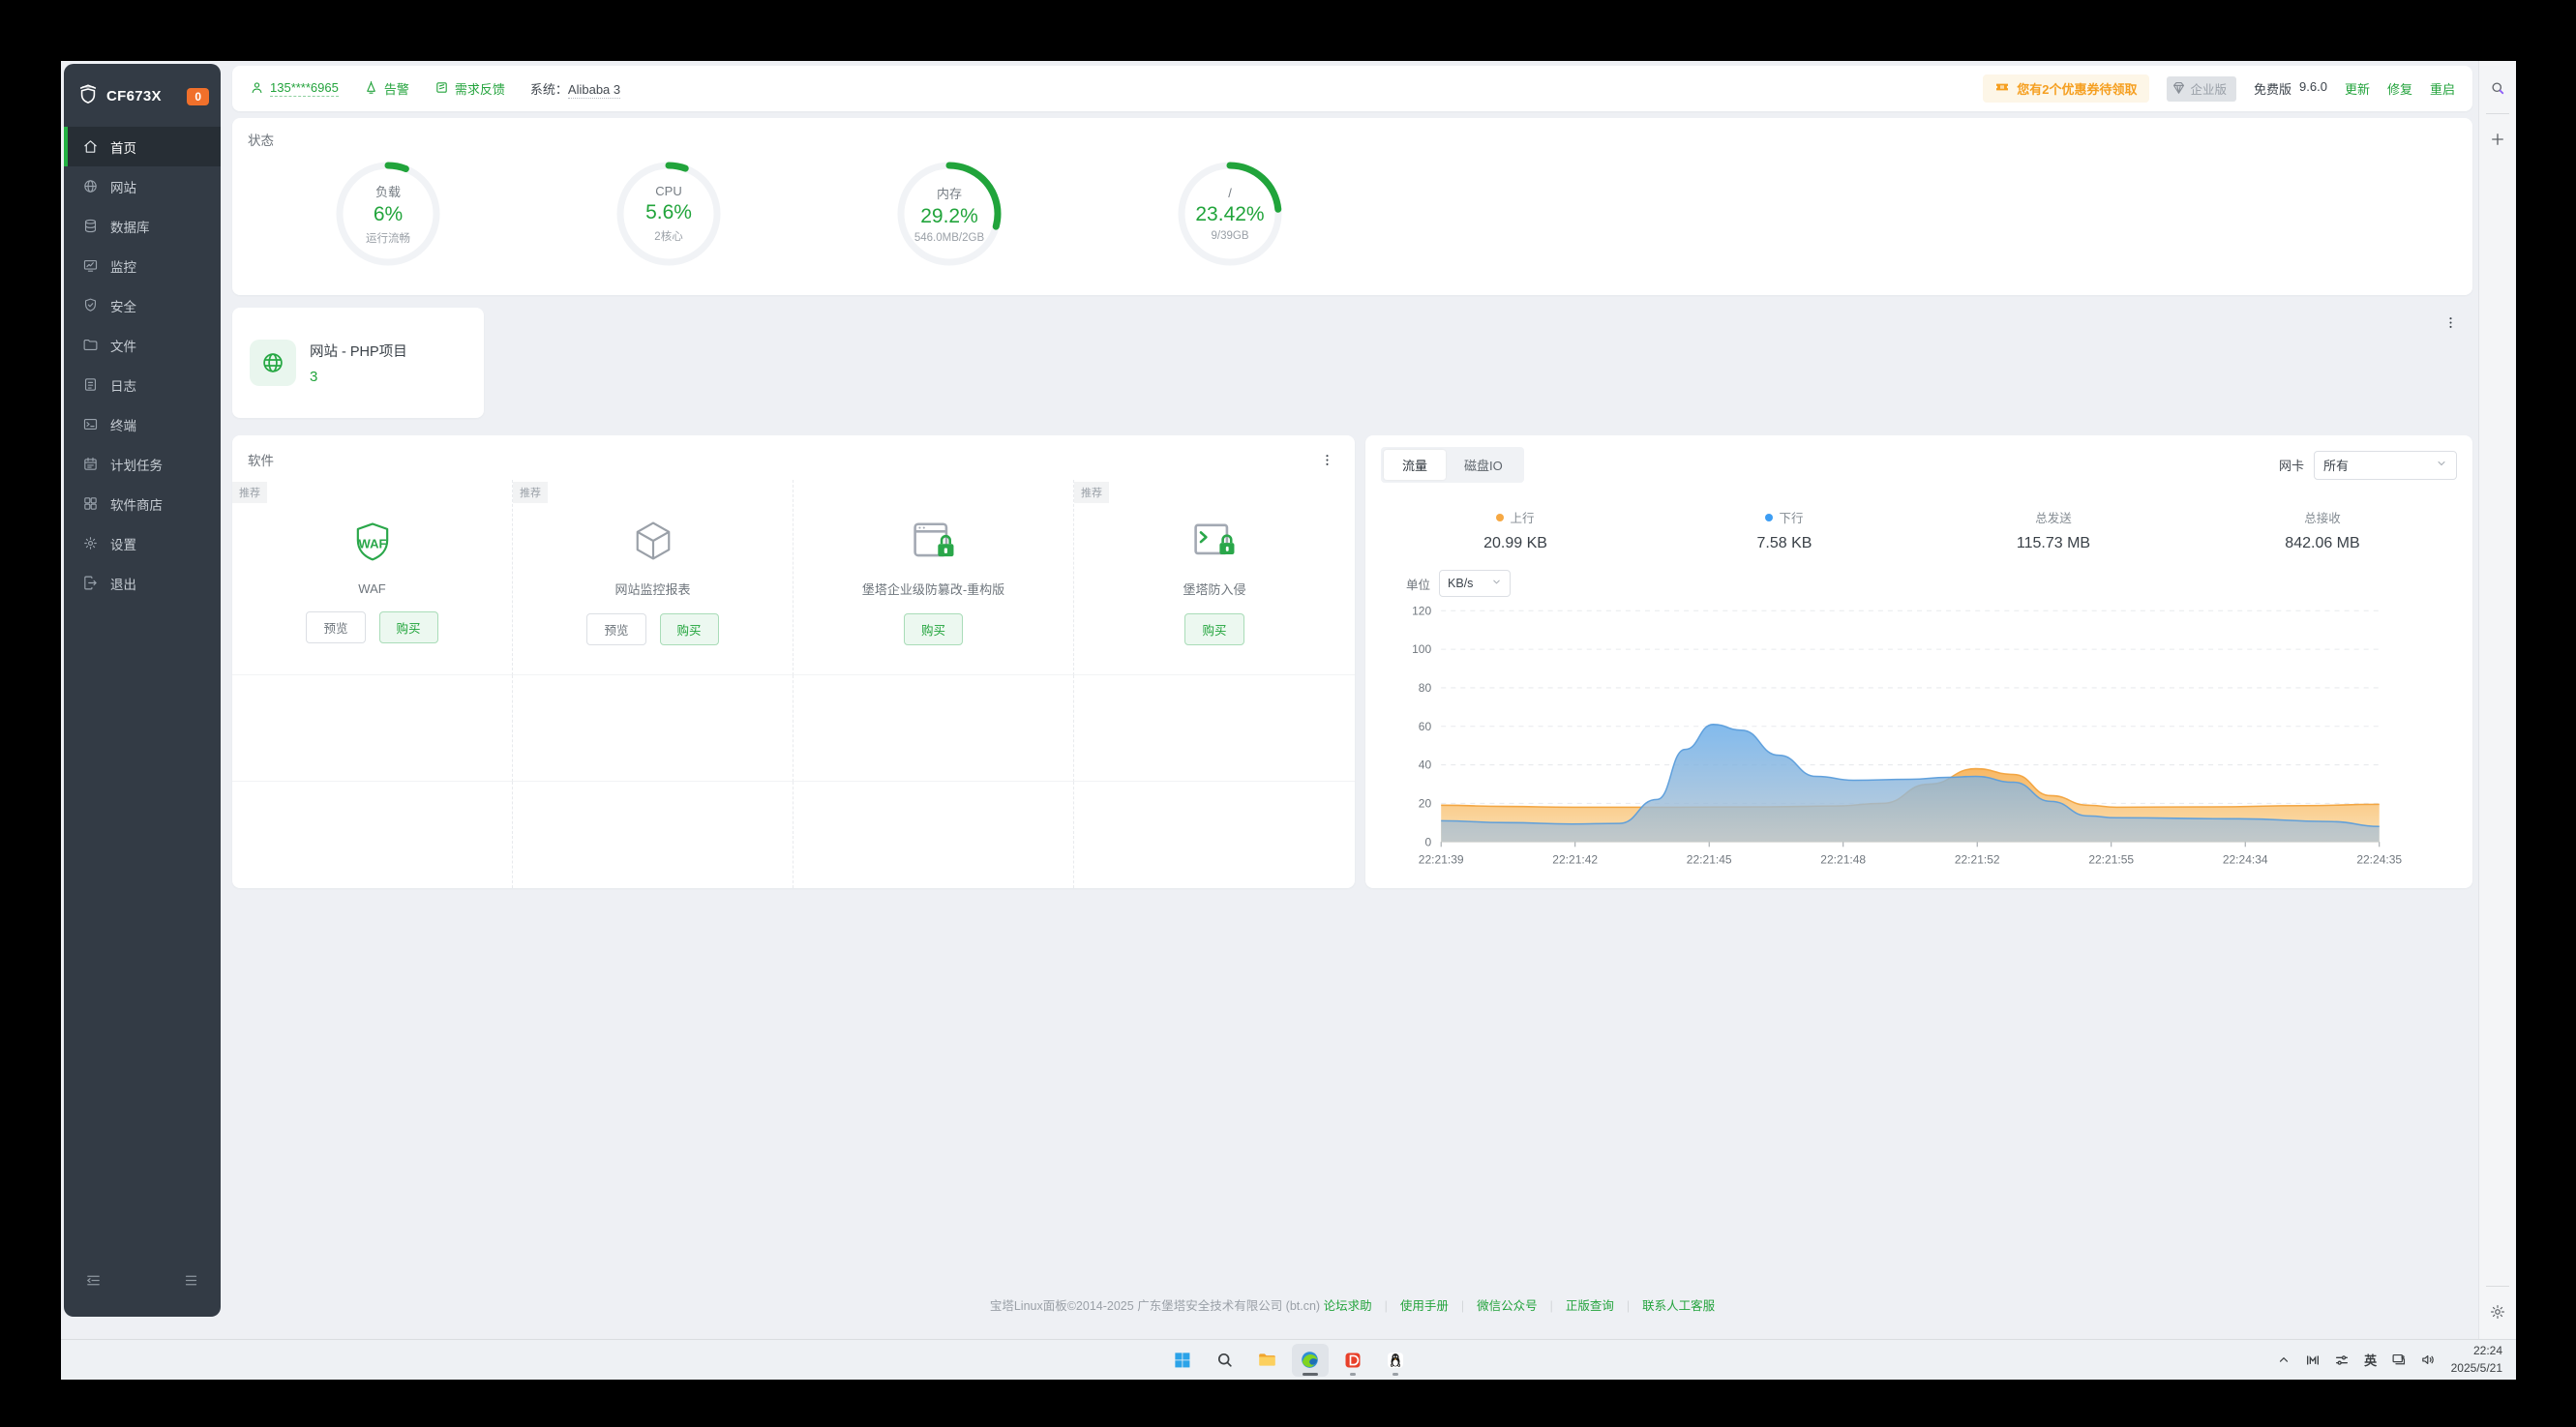 The image size is (2576, 1427). What do you see at coordinates (123, 187) in the screenshot?
I see `sidebar-item-label: 网站` at bounding box center [123, 187].